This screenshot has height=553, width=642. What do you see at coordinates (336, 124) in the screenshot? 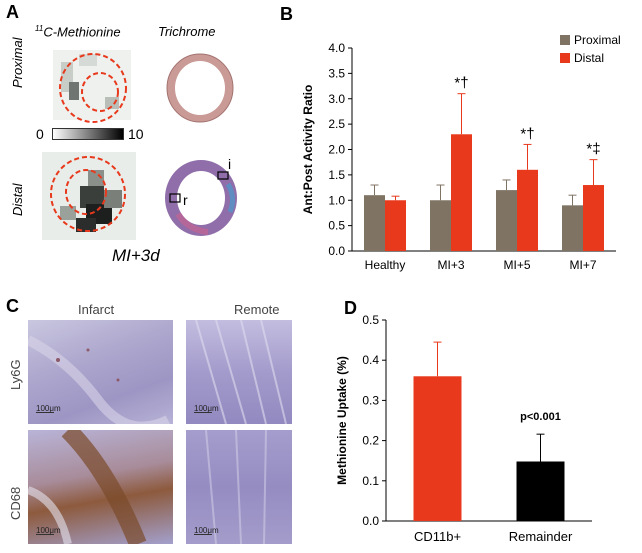
I see `chart-b-ytick-label: 2.5` at bounding box center [336, 124].